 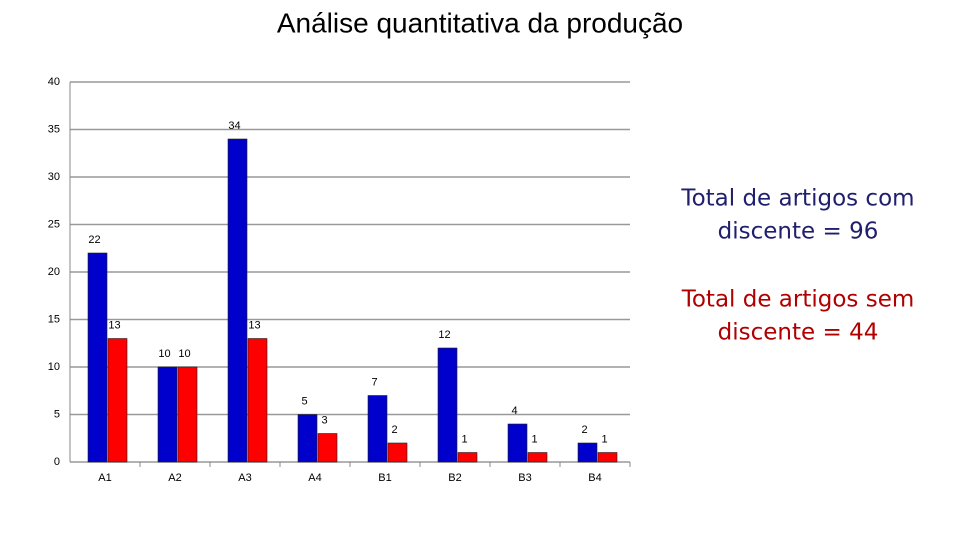 I want to click on value-label: 34, so click(x=234, y=126).